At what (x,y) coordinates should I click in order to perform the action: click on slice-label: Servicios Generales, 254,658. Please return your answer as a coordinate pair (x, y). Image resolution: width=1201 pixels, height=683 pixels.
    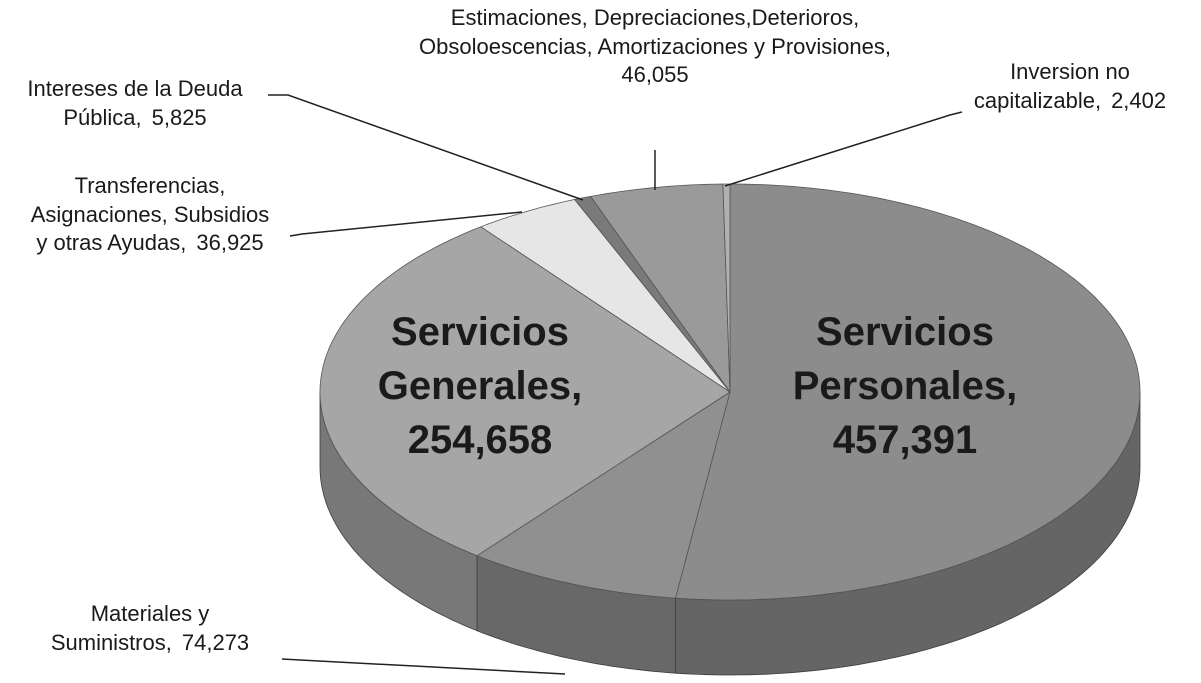
    Looking at the image, I should click on (480, 386).